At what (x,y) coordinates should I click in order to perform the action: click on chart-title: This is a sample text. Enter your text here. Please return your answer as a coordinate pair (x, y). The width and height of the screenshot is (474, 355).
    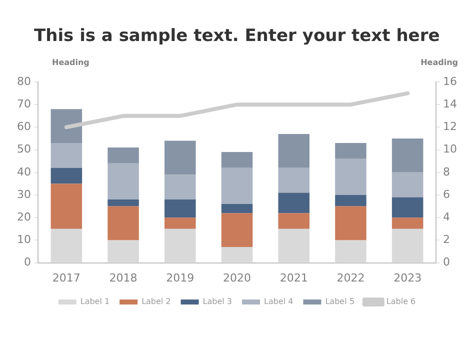
    Looking at the image, I should click on (237, 36).